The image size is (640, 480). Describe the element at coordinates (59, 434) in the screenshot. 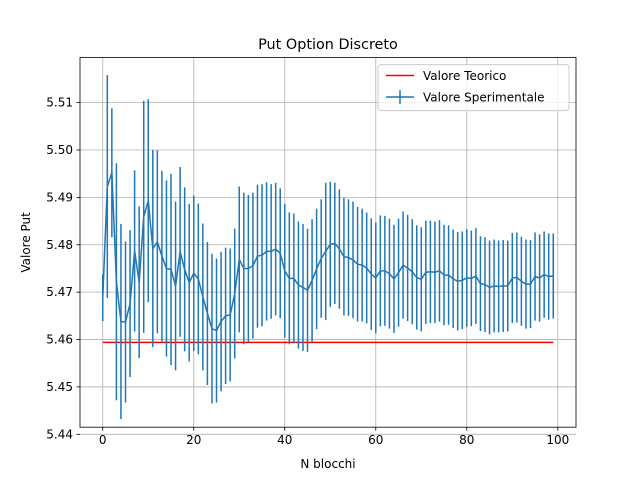

I see `y-tick-label: 5.44` at that location.